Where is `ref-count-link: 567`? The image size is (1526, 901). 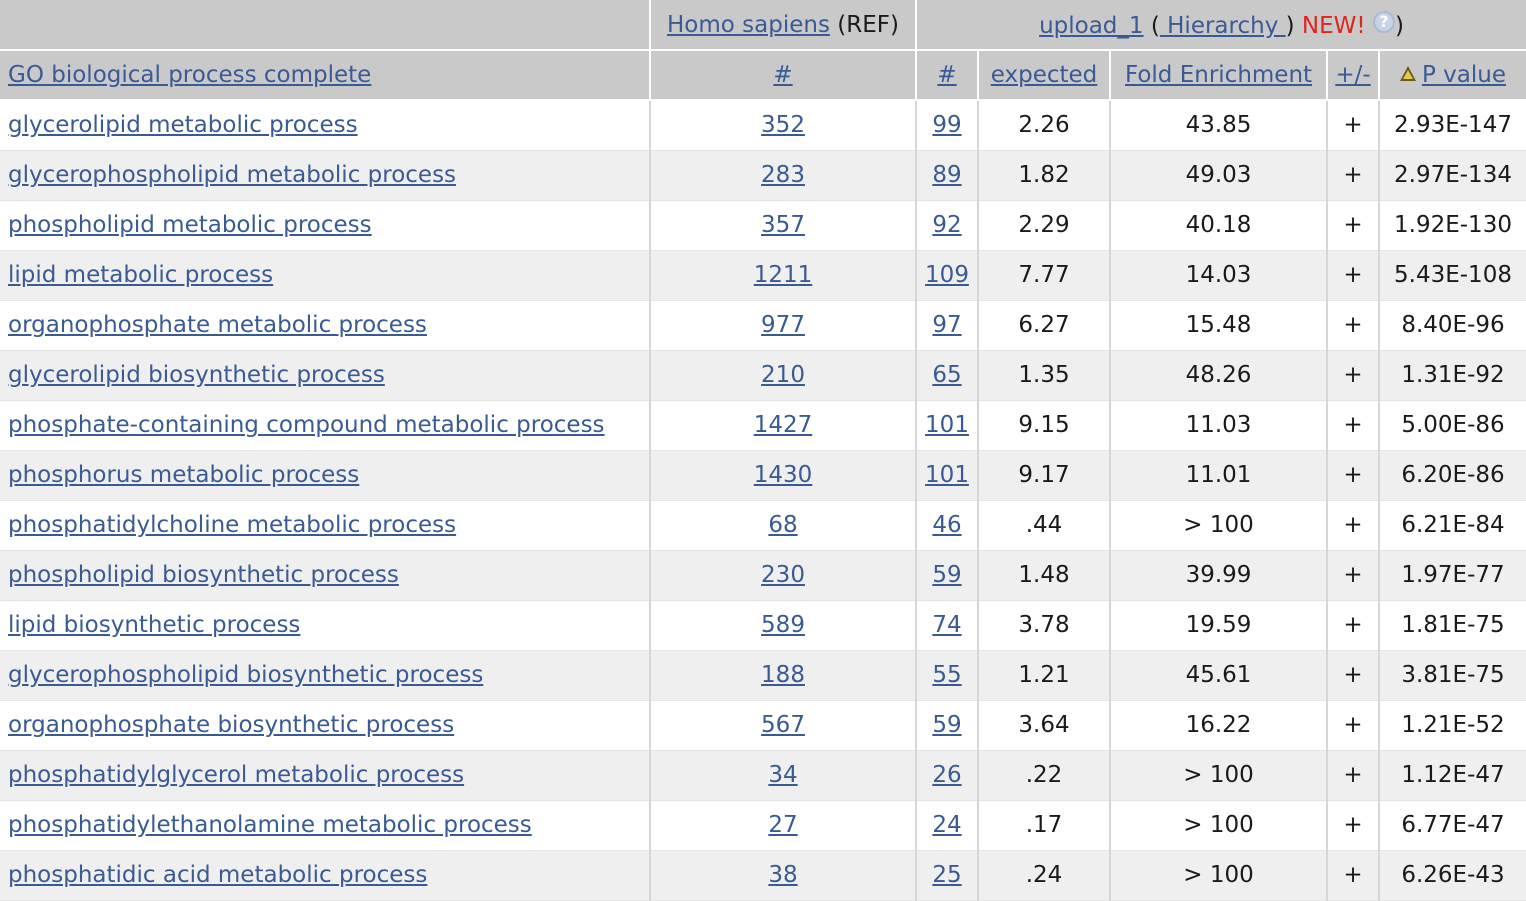
ref-count-link: 567 is located at coordinates (783, 725).